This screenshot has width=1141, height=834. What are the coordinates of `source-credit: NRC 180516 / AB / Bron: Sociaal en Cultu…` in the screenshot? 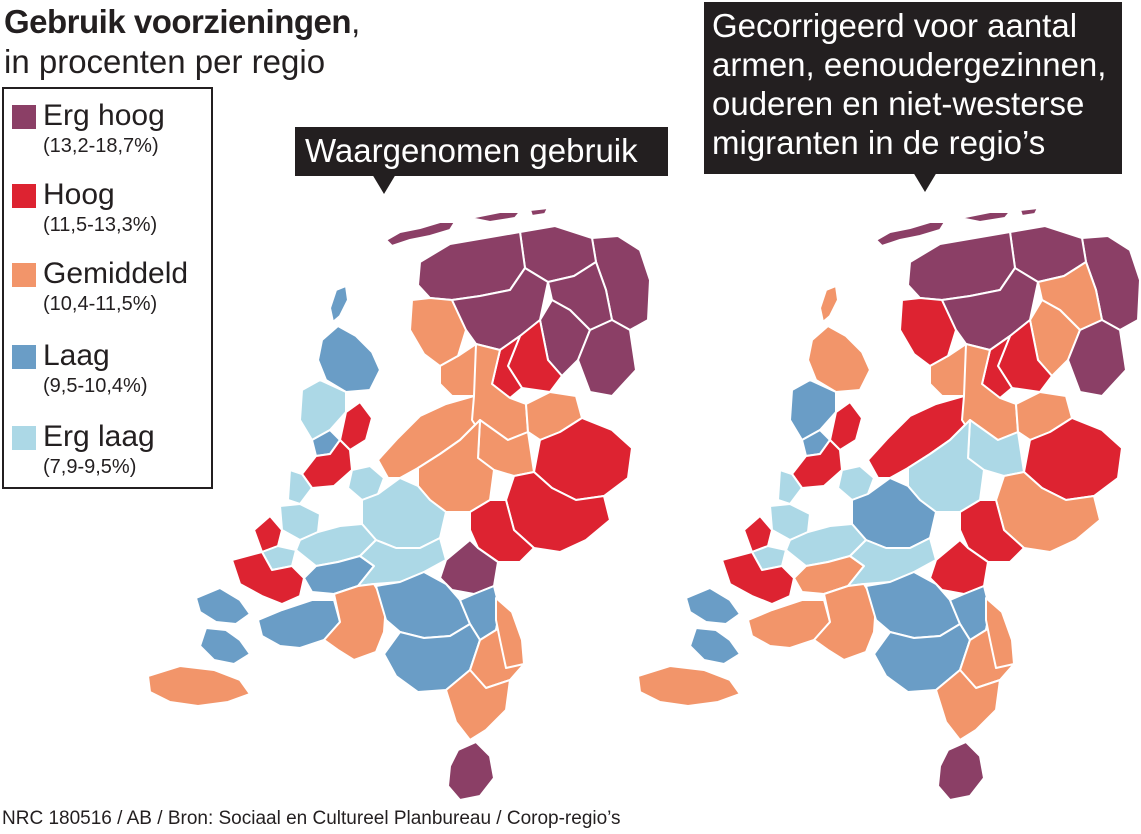 It's located at (311, 818).